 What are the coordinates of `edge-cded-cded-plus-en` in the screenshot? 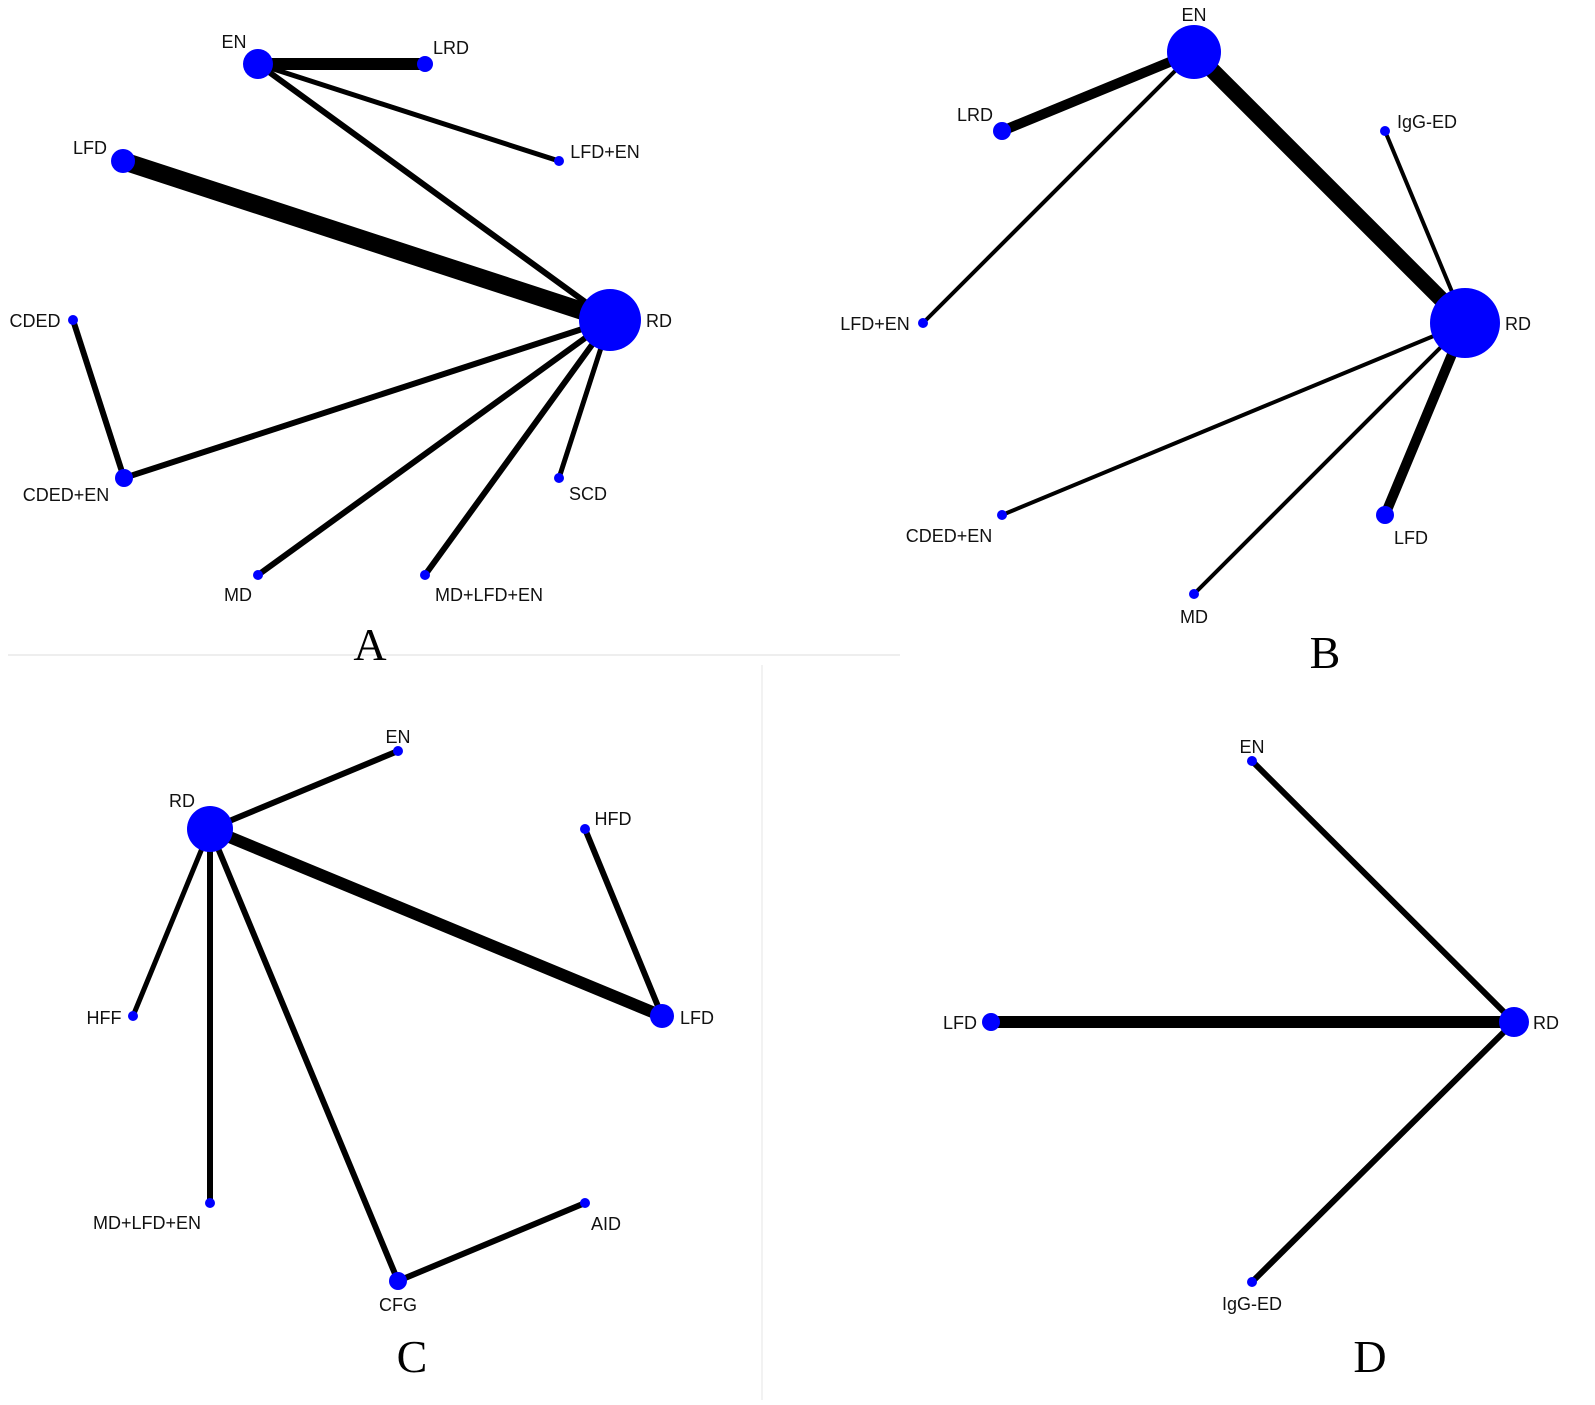 It's located at (98, 399).